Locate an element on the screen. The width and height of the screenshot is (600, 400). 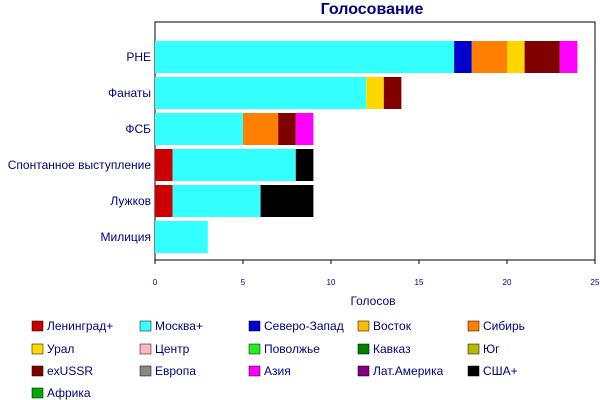
legend-item: США+ is located at coordinates (492, 371).